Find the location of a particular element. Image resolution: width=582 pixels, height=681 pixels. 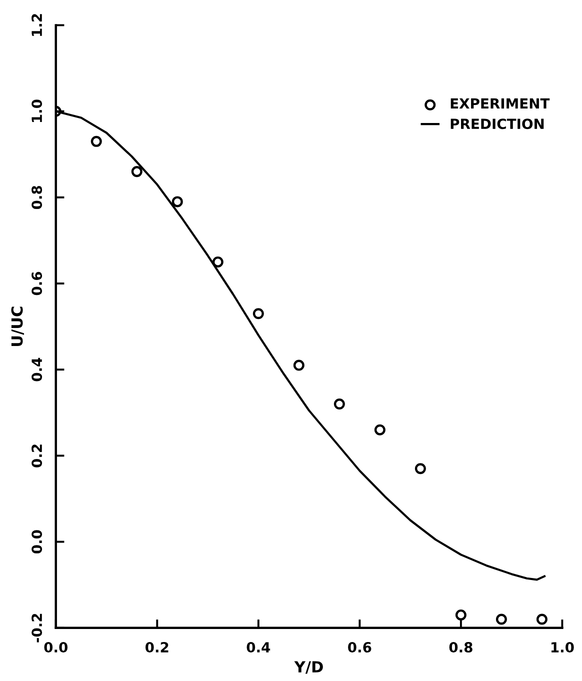

y-tick-label: 1.0 is located at coordinates (37, 111).